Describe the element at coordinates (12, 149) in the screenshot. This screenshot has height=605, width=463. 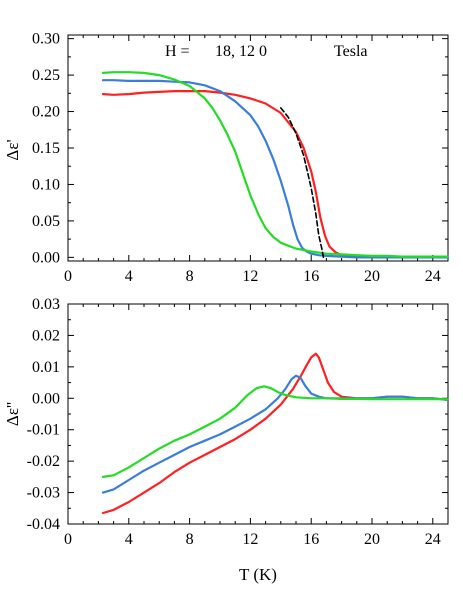
I see `top-y-axis-label: Δε'` at that location.